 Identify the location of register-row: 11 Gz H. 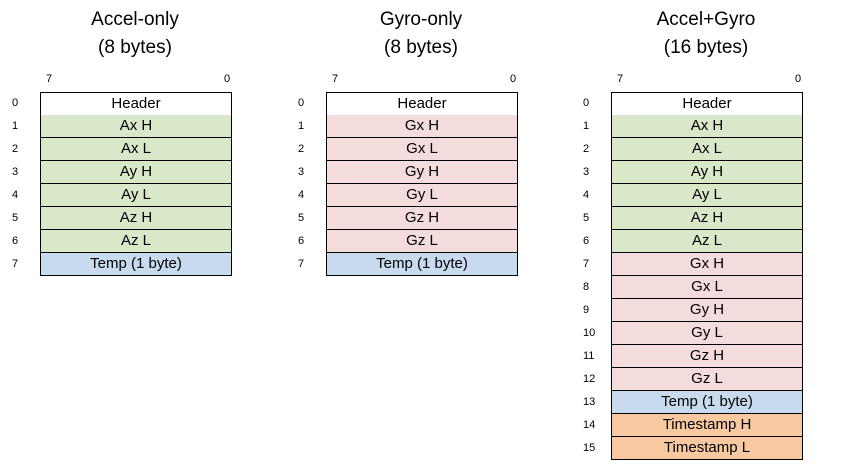
(703, 356).